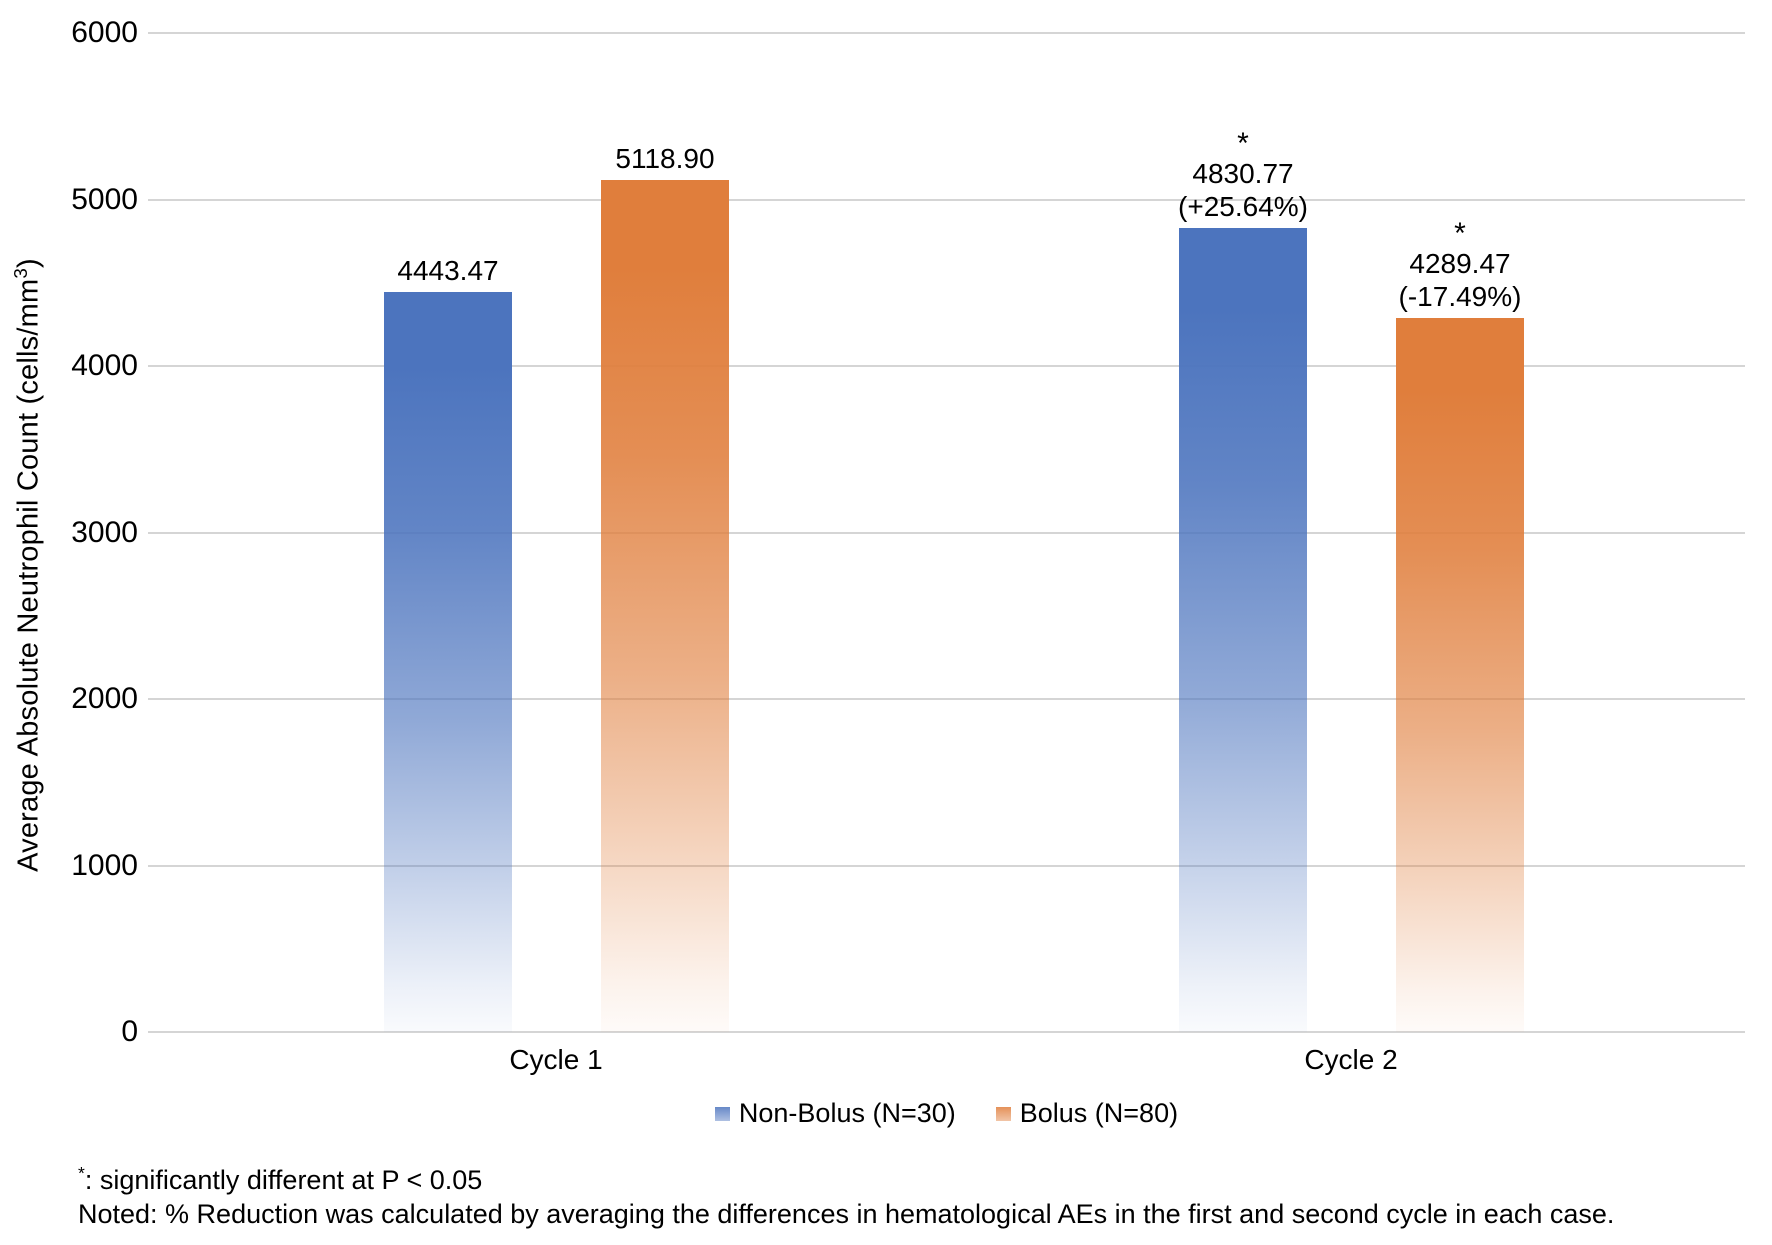 This screenshot has width=1772, height=1245. I want to click on footnote-significance-text: : significantly different at P < 0.05, so click(283, 1180).